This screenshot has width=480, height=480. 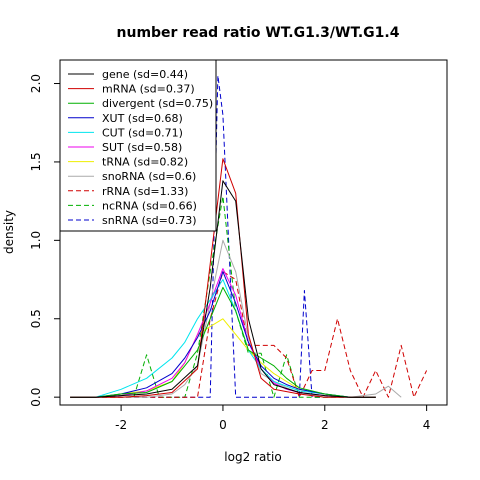 I want to click on y-tick-label: 2.0, so click(x=36, y=83).